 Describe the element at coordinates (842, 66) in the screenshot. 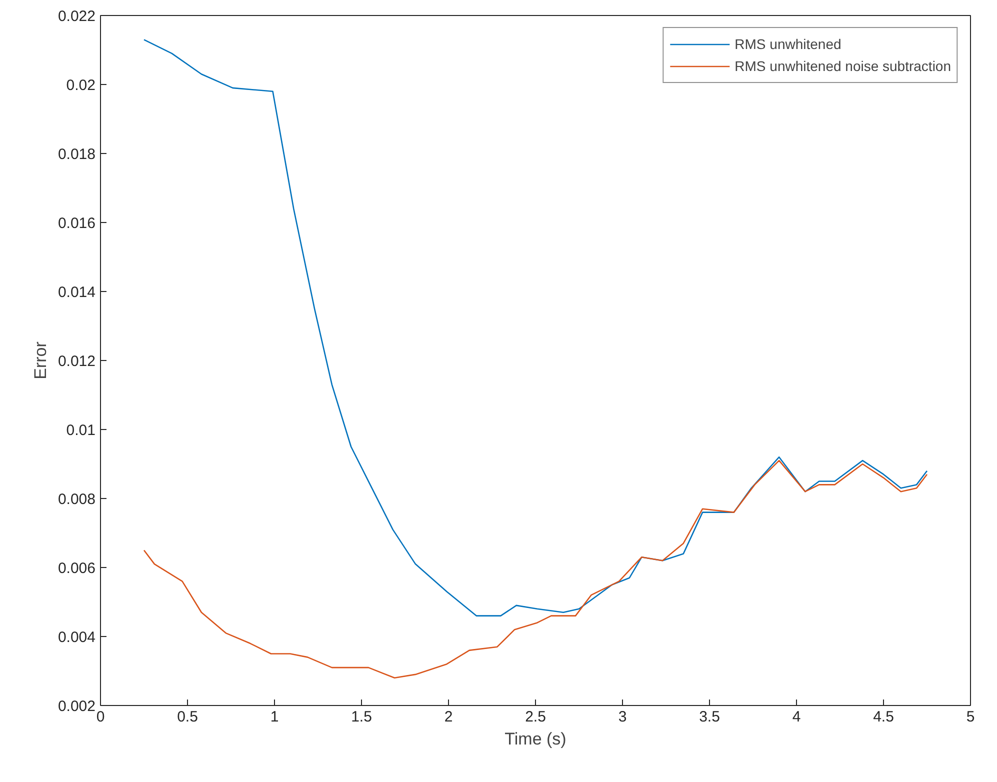

I see `legend-label: RMS unwhitened noise subtraction` at that location.